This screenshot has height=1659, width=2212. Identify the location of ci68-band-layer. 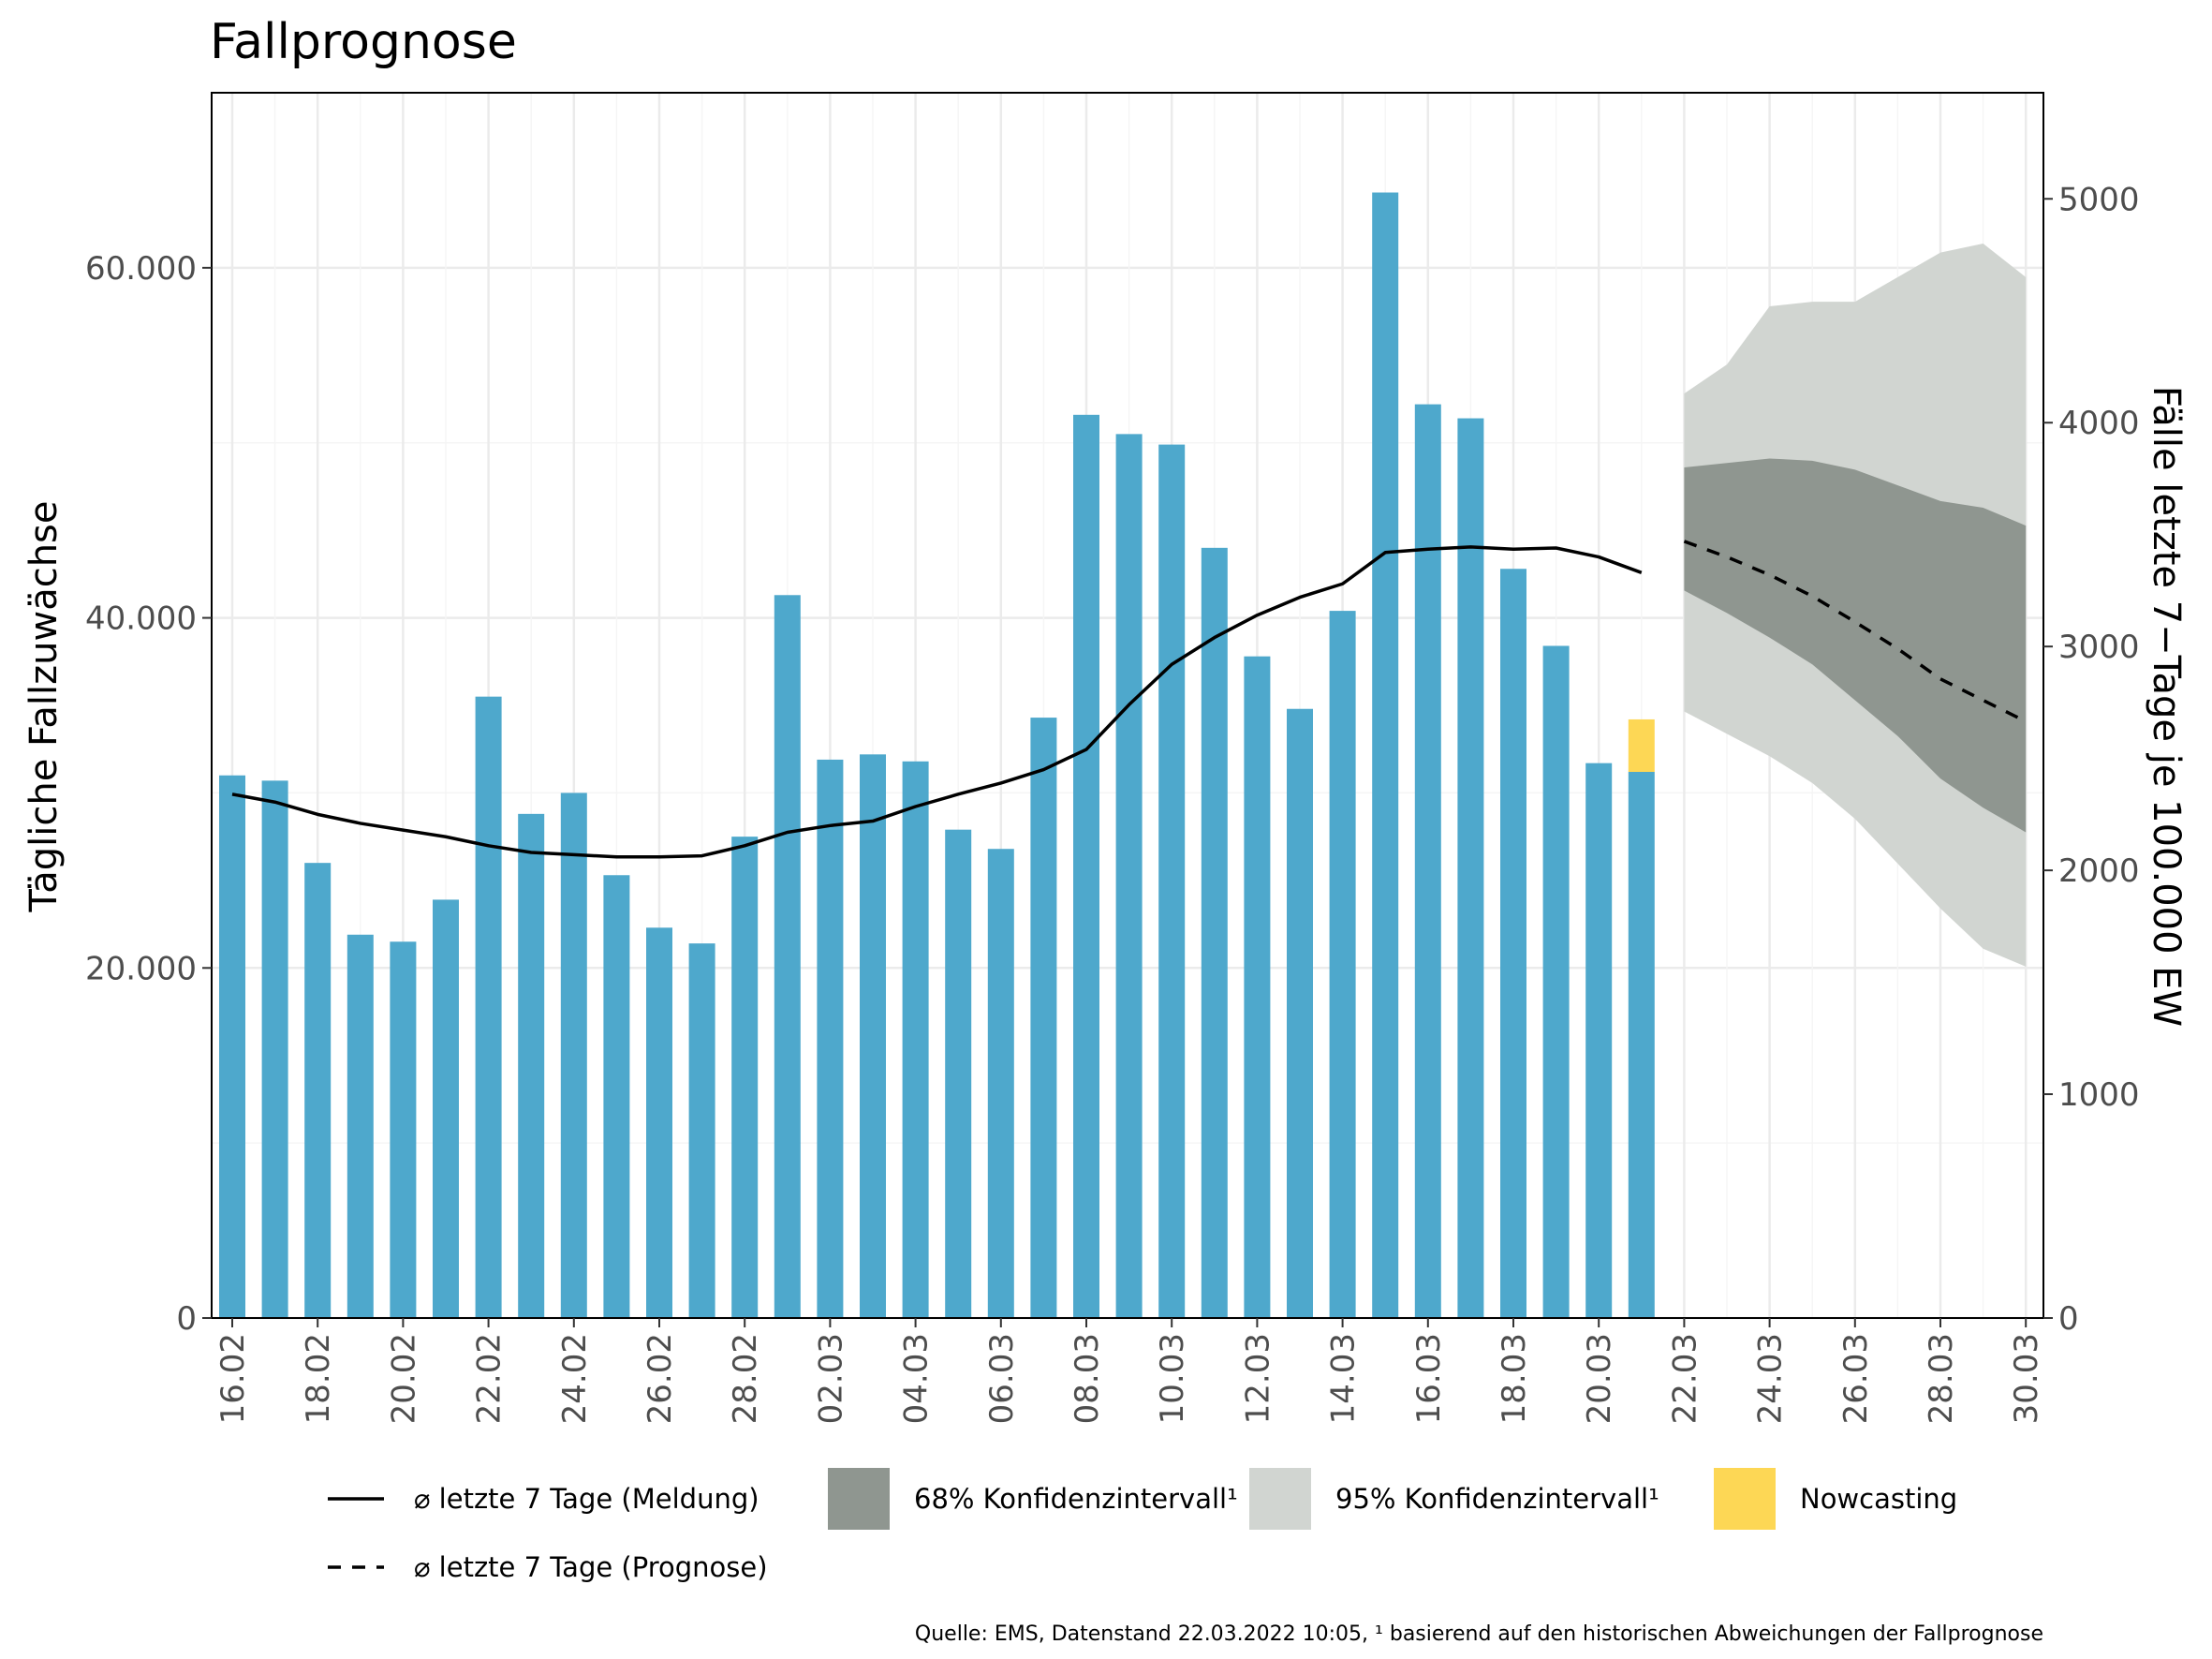
(1855, 645).